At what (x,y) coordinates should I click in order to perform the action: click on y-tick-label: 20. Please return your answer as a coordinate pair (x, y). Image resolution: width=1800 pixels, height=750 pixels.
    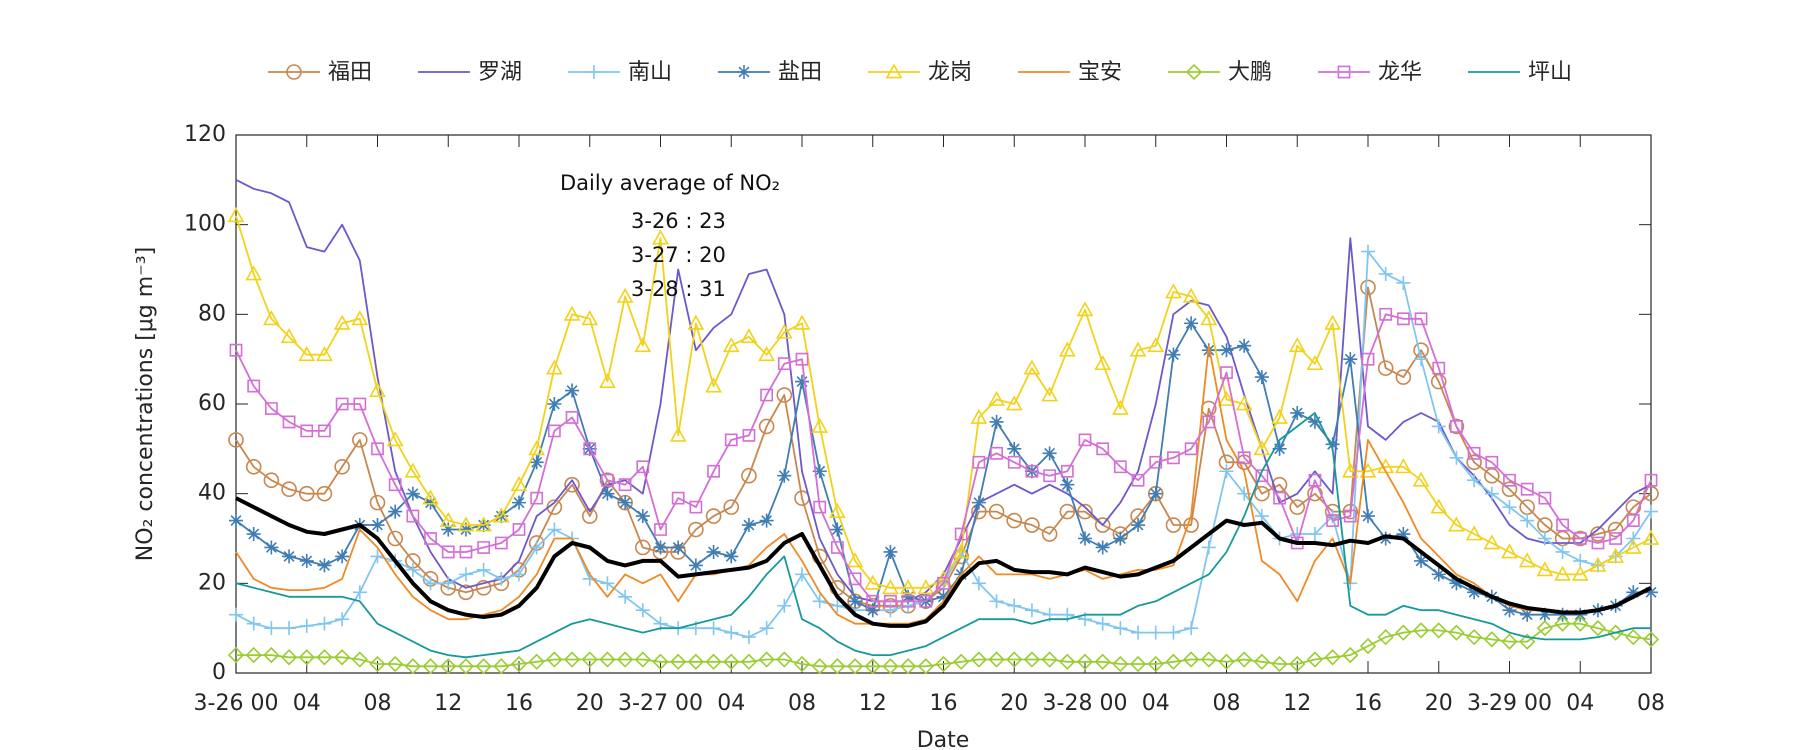
    Looking at the image, I should click on (212, 582).